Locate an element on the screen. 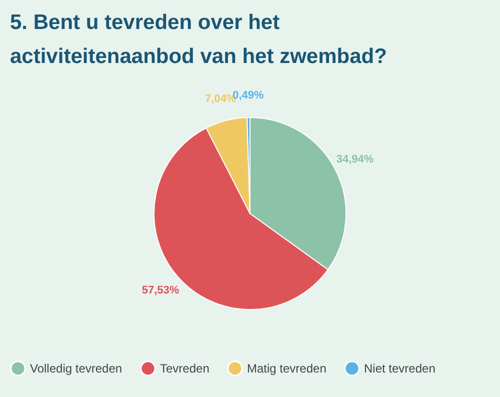 The height and width of the screenshot is (397, 500). legend-label: Volledig tevreden is located at coordinates (76, 368).